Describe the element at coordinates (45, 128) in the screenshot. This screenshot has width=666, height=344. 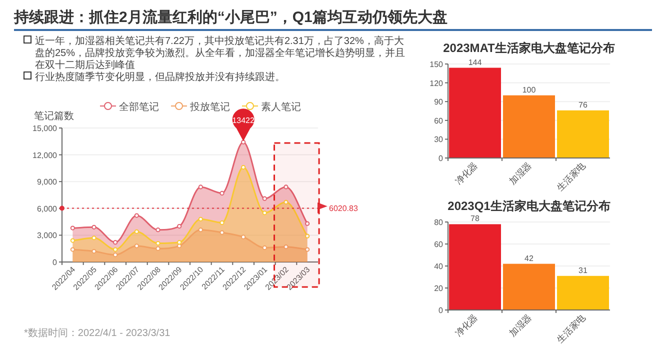
I see `y-tick-label: 15,000` at that location.